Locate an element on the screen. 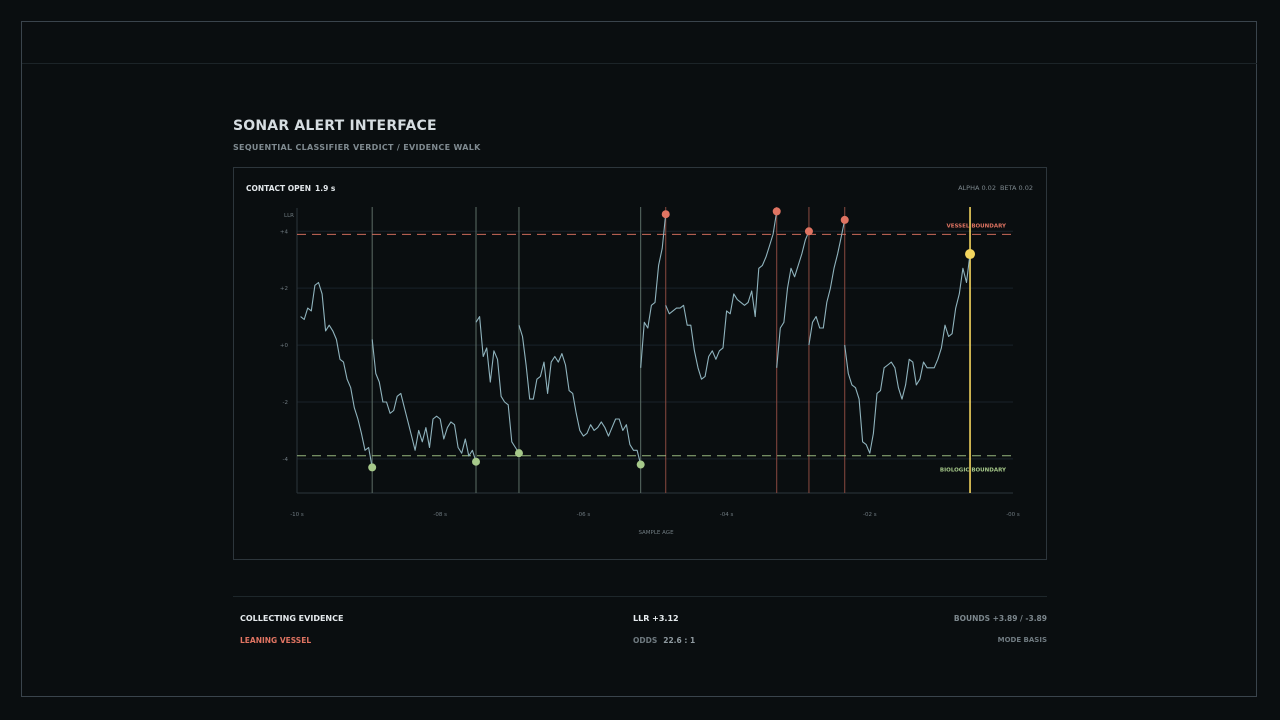 The image size is (1280, 720). vessel-boundary-label: VESSEL BOUNDARY is located at coordinates (976, 226).